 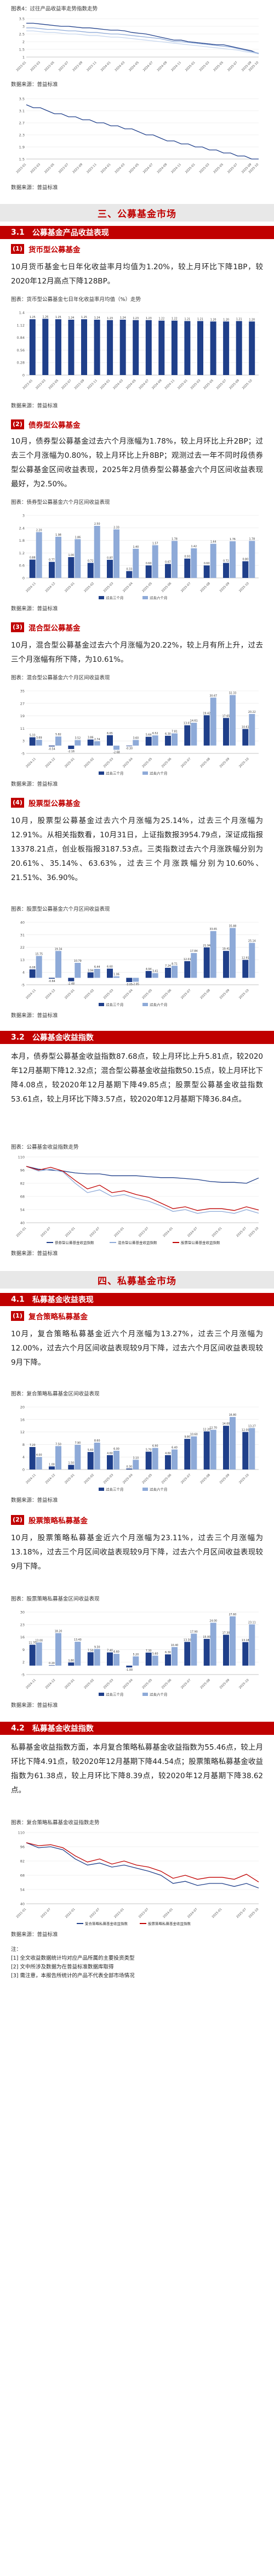 What do you see at coordinates (24, 578) in the screenshot?
I see `y-tick-label: 0` at bounding box center [24, 578].